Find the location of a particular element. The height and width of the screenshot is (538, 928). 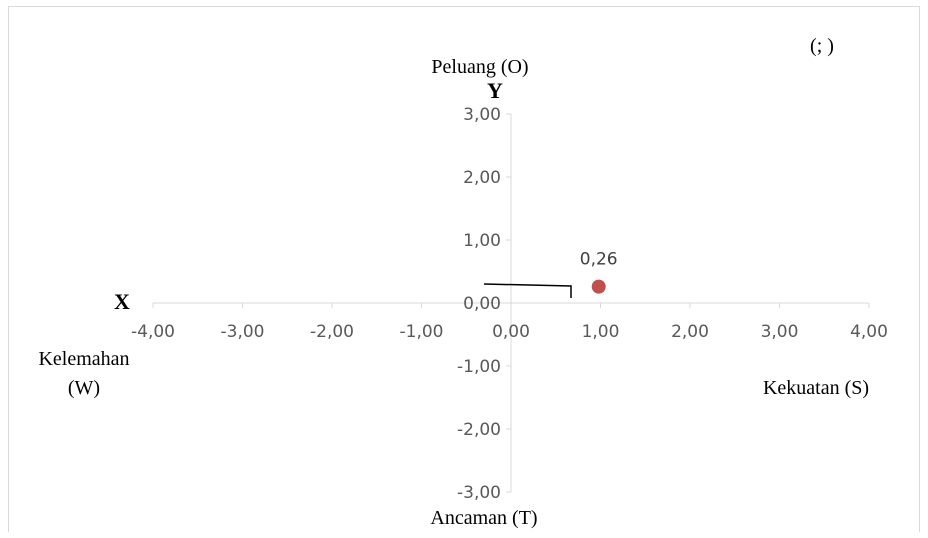

label-y-axis: Y is located at coordinates (495, 90).